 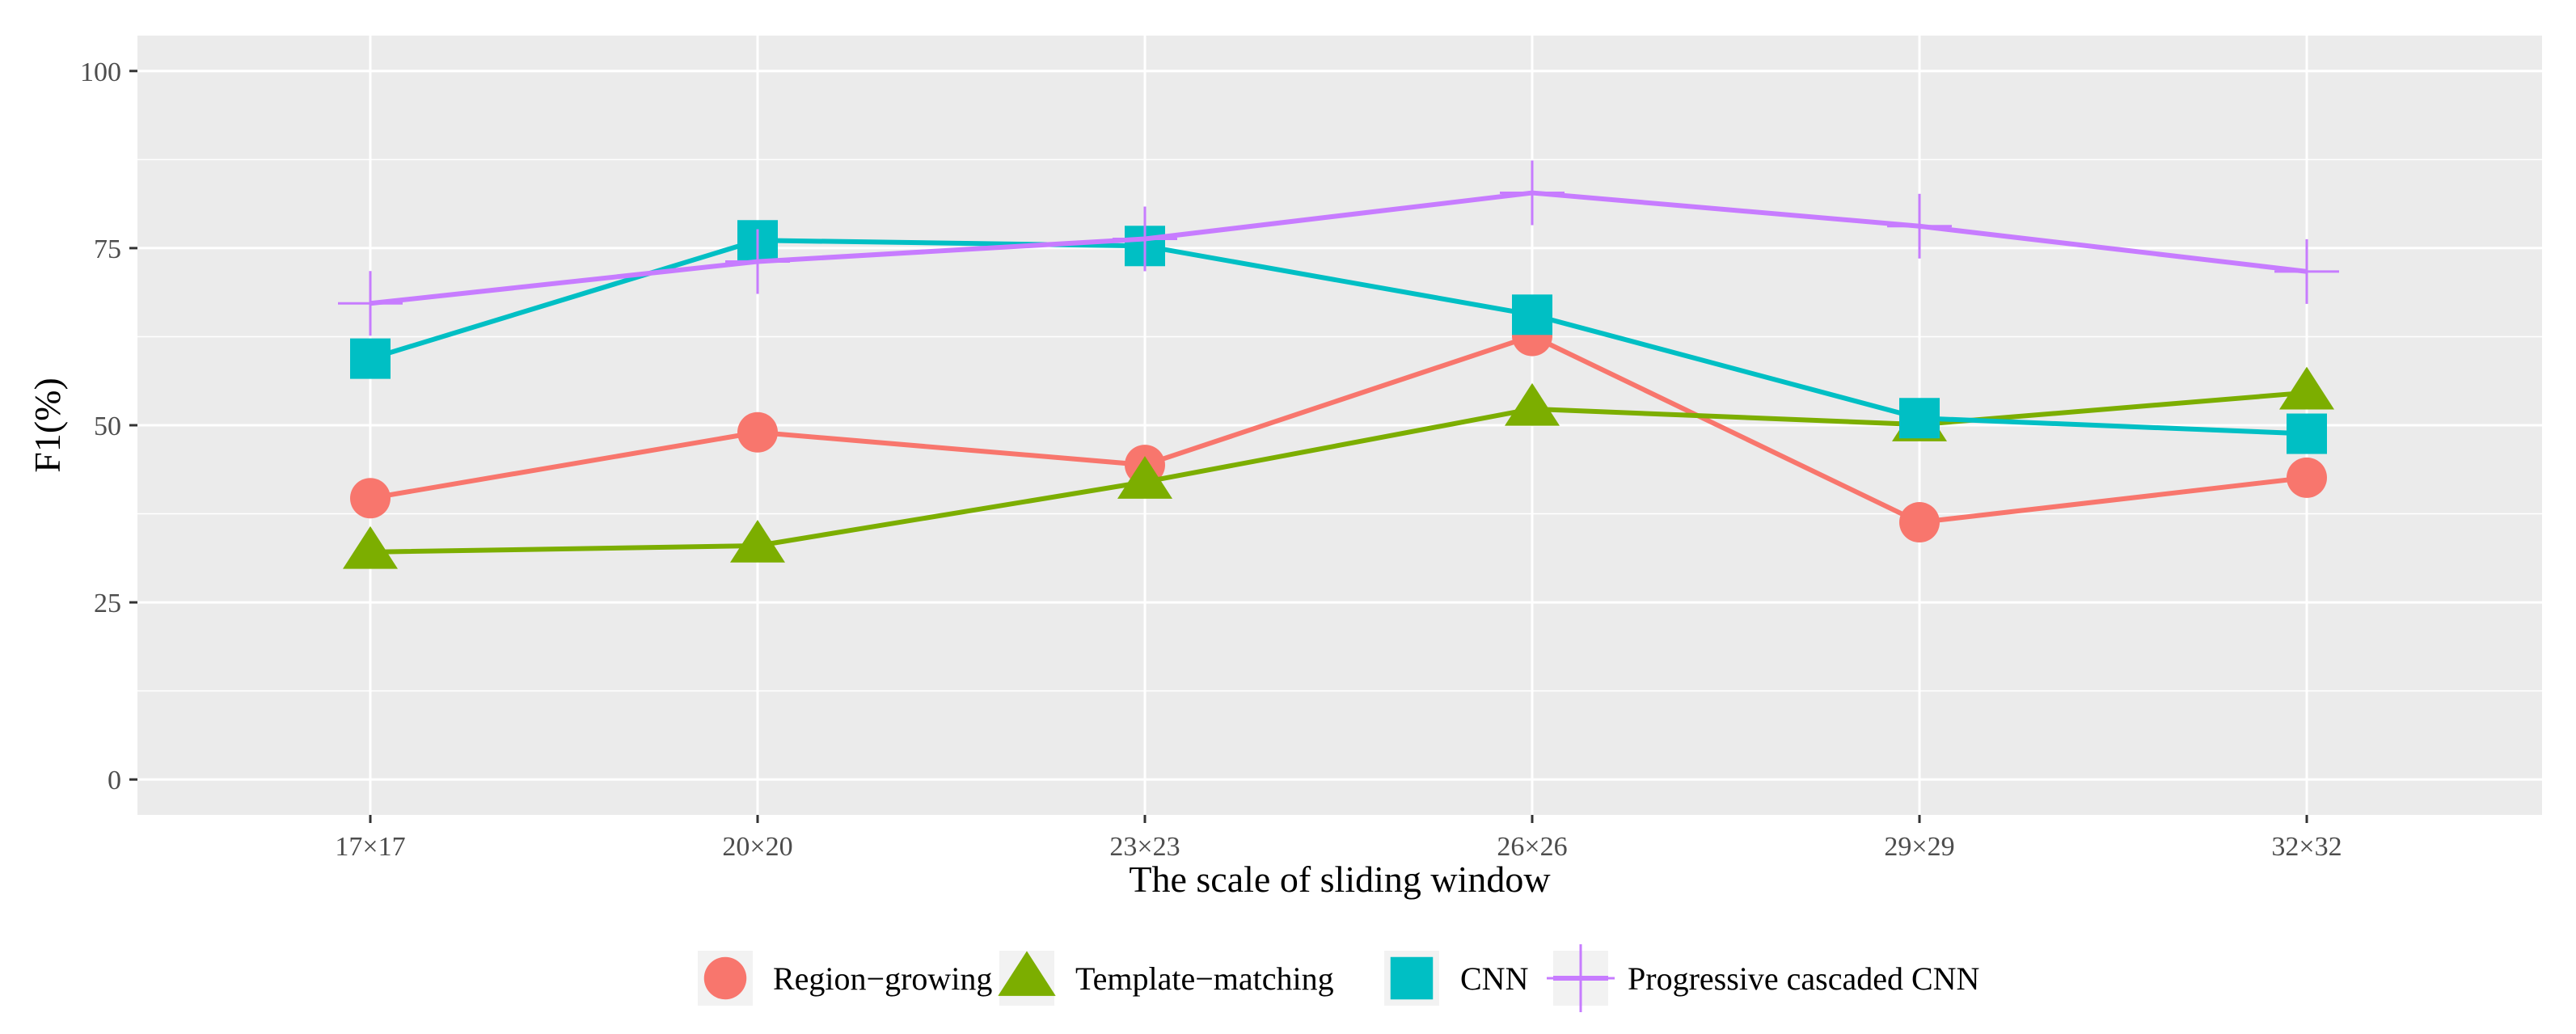 I want to click on x-tick-label: 29×29, so click(x=1919, y=847).